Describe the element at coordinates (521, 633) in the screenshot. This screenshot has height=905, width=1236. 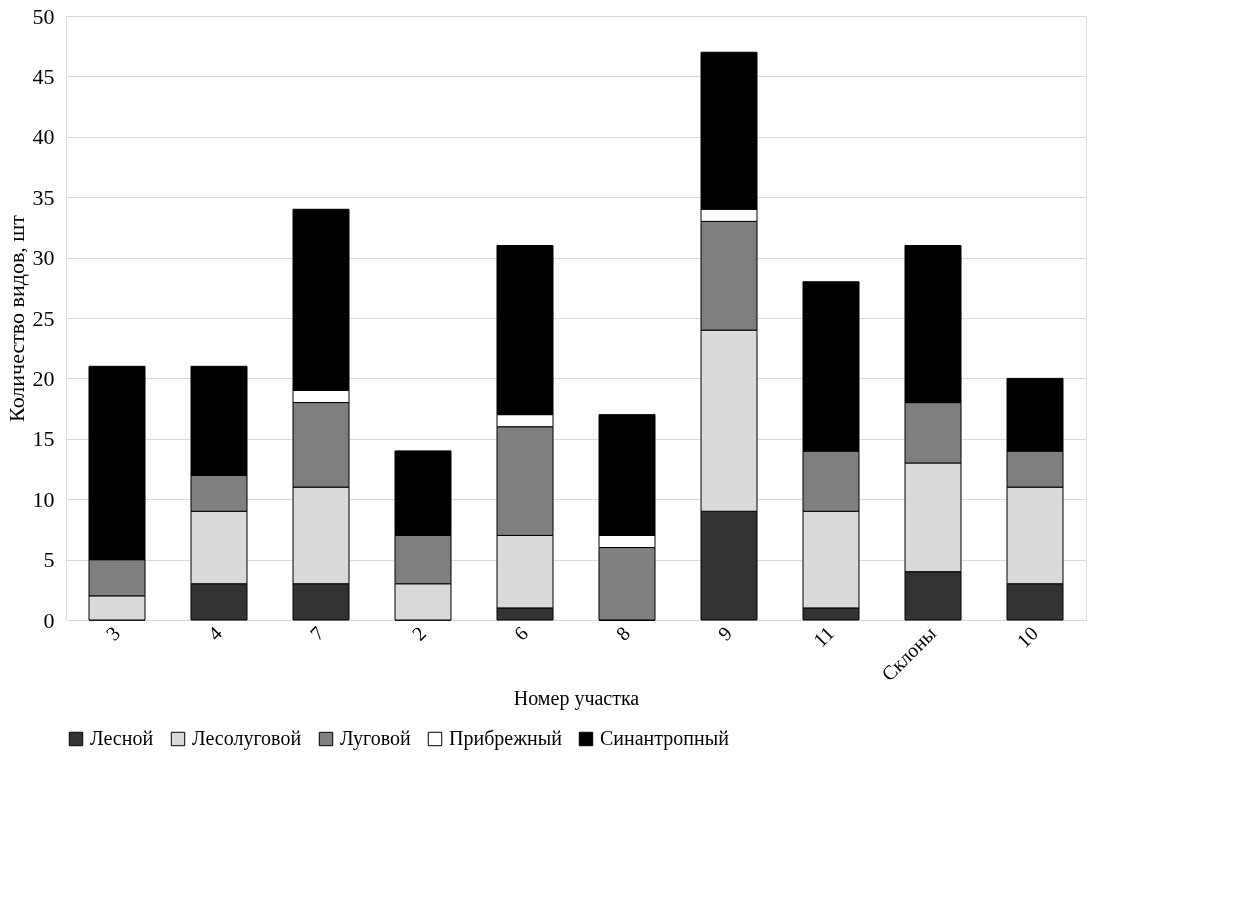
I see `x-tick-label: 6` at that location.